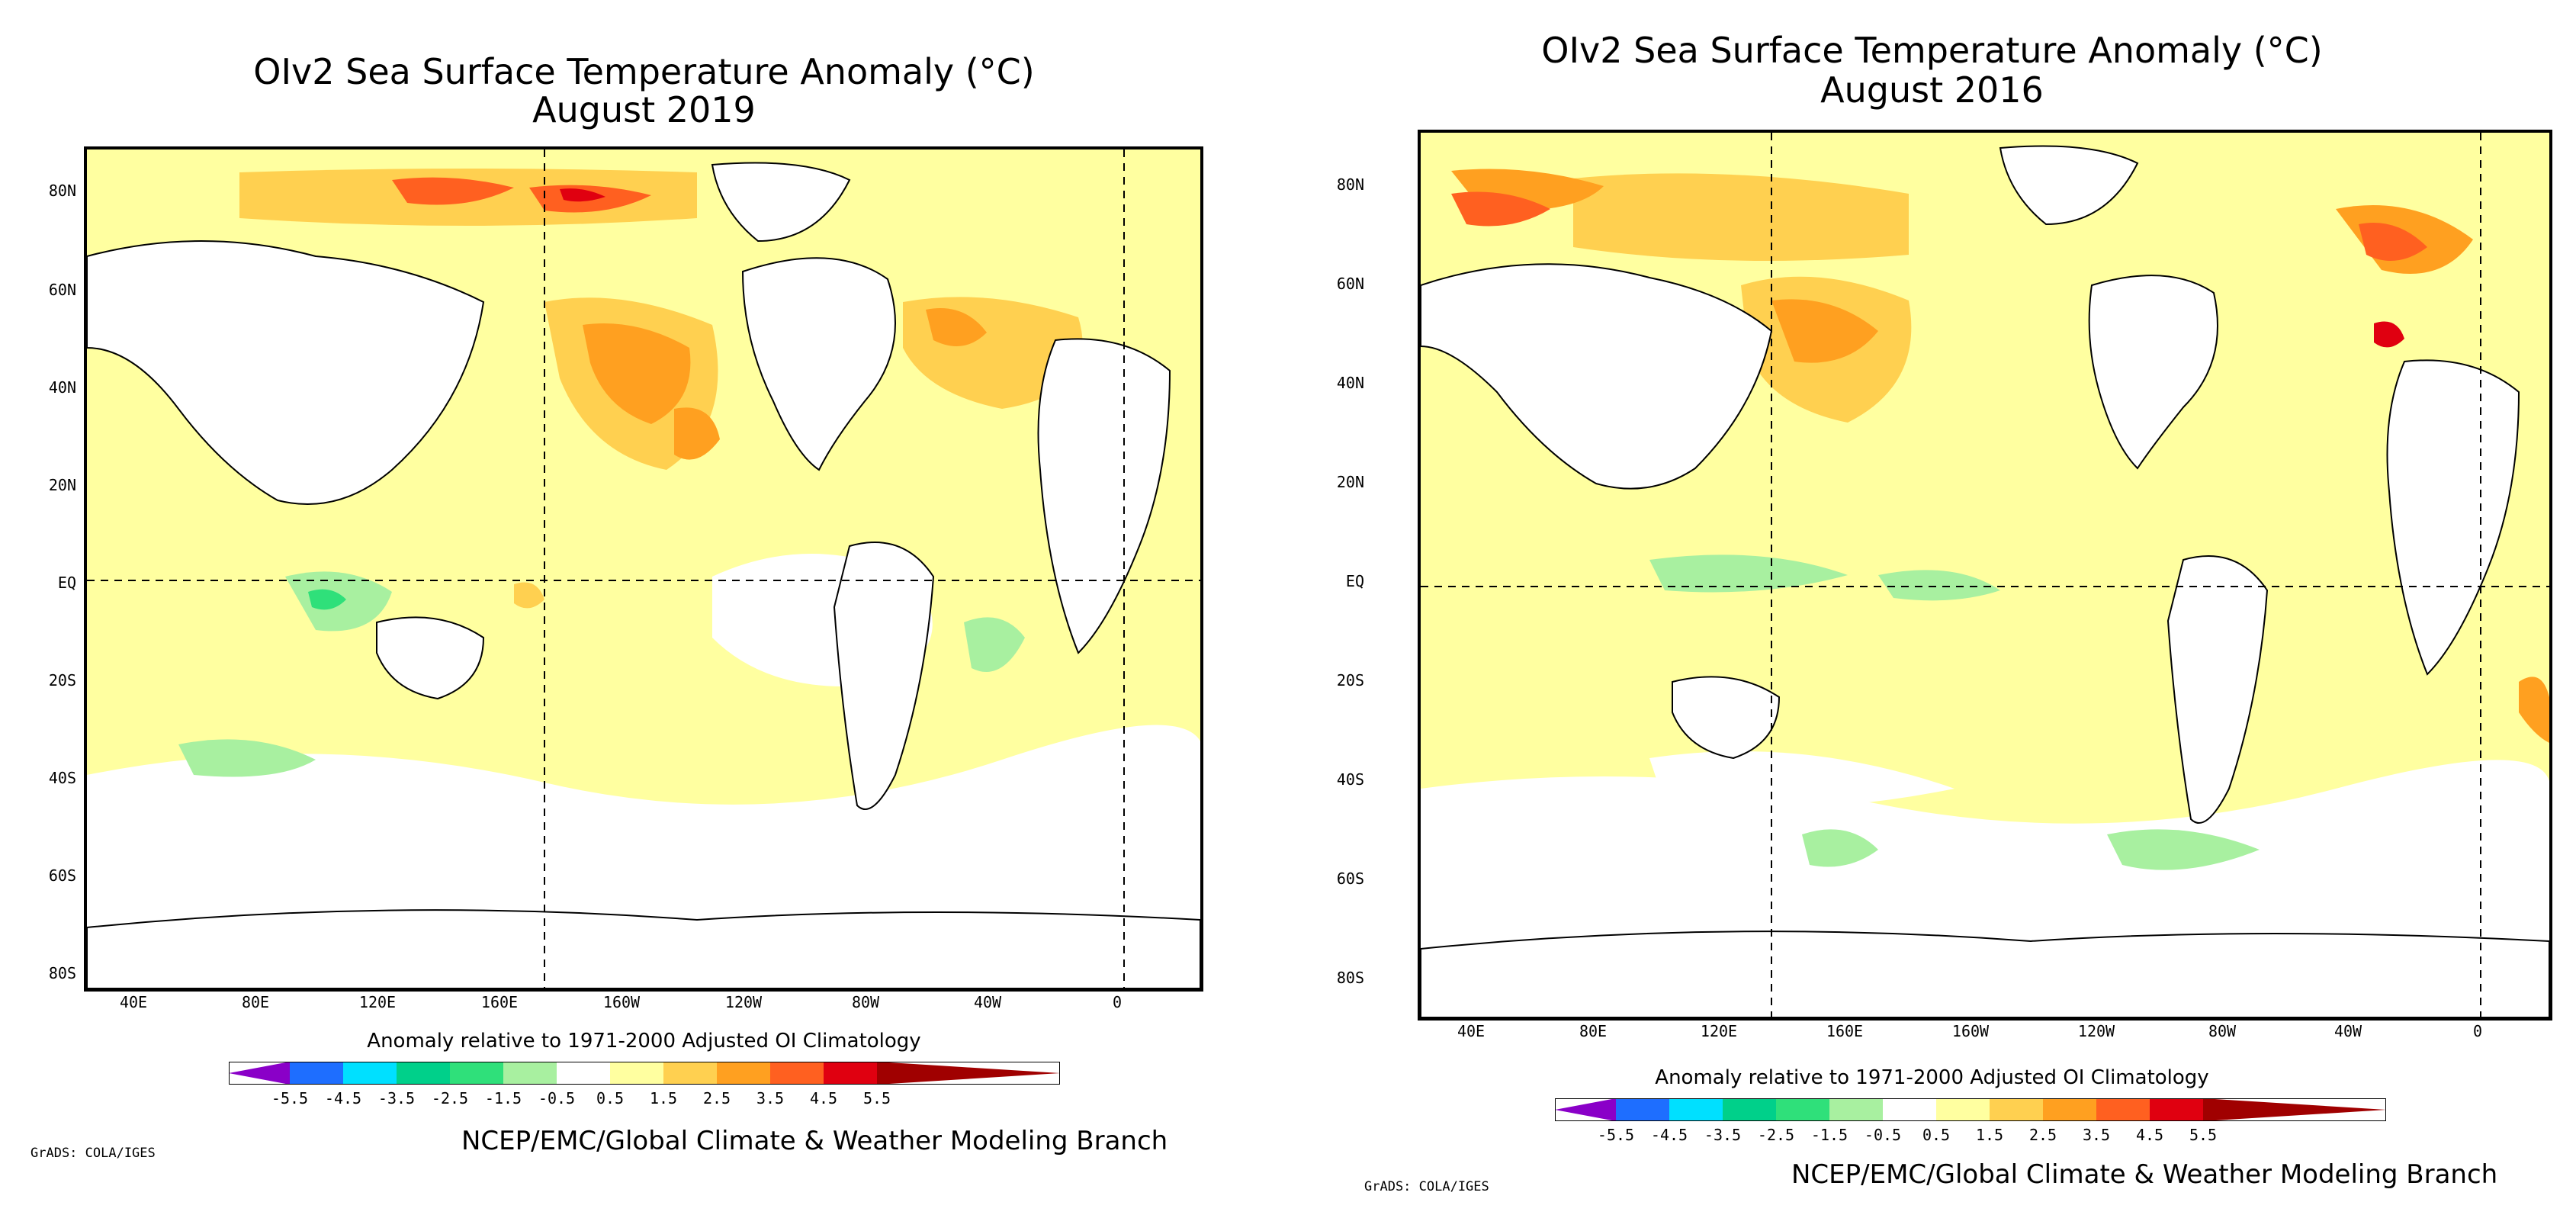 The width and height of the screenshot is (2576, 1215). What do you see at coordinates (1723, 1135) in the screenshot?
I see `colorbar-tick: -3.5` at bounding box center [1723, 1135].